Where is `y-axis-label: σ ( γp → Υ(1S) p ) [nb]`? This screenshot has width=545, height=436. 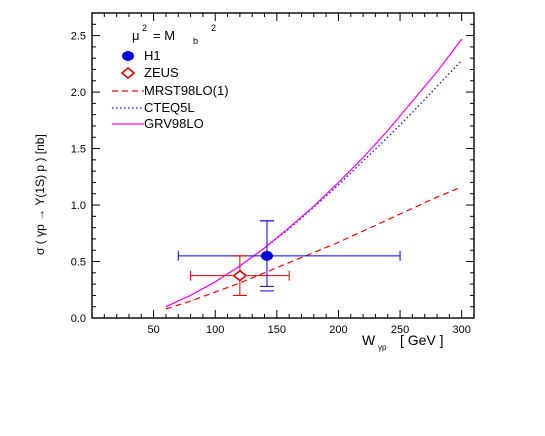 y-axis-label: σ ( γp → Υ(1S) p ) [nb] is located at coordinates (40, 194).